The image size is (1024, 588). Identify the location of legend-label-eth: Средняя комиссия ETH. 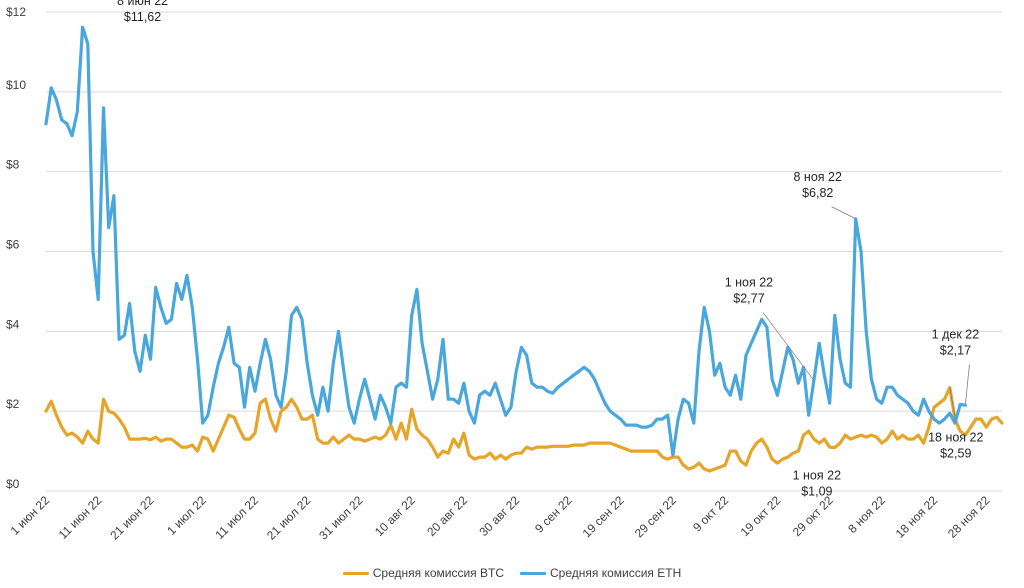
(616, 573).